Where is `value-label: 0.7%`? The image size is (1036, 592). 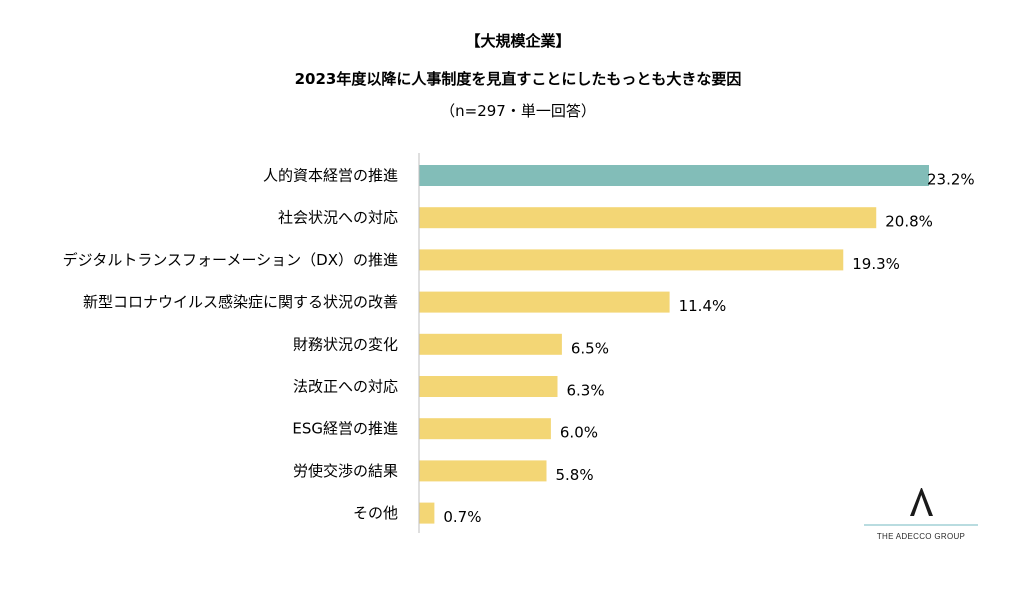
value-label: 0.7% is located at coordinates (462, 517).